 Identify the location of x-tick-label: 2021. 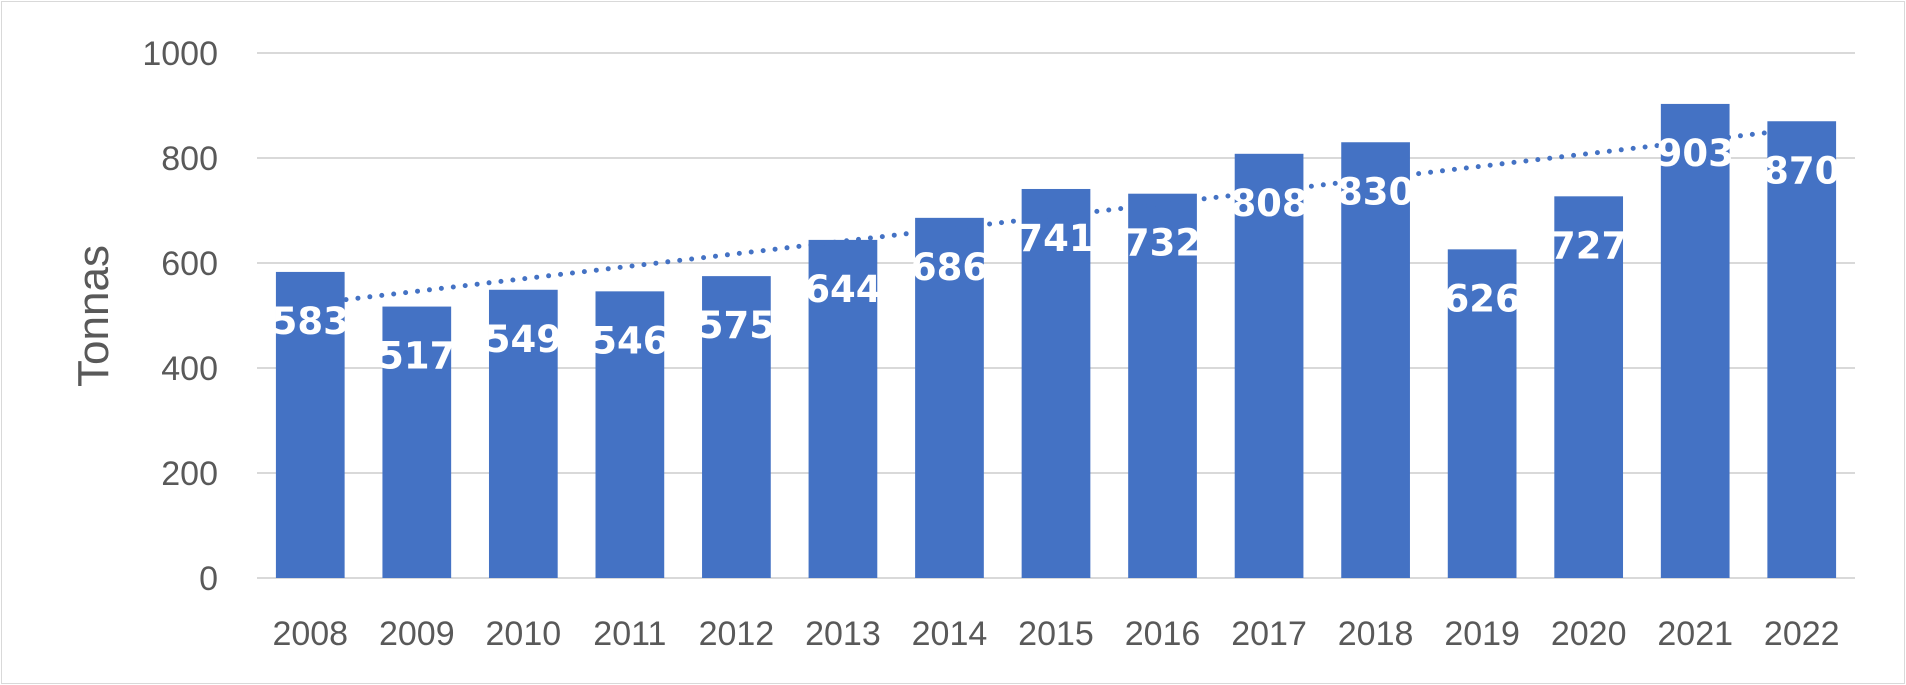
(1695, 634).